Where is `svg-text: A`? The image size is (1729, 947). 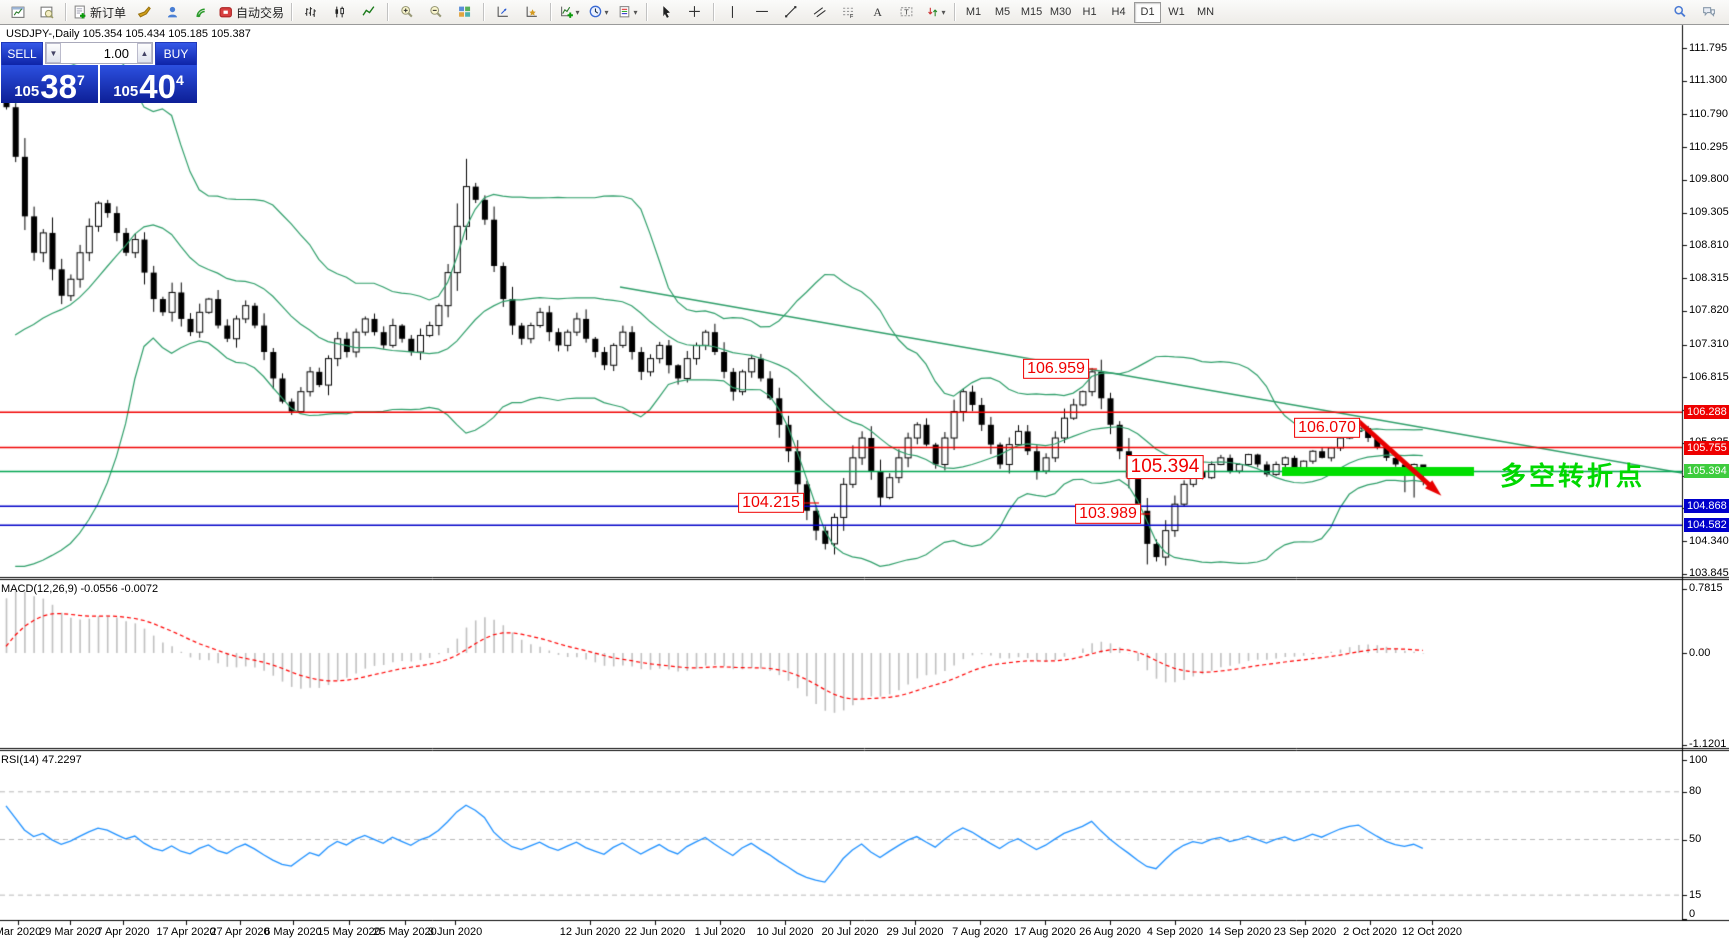 svg-text: A is located at coordinates (877, 12).